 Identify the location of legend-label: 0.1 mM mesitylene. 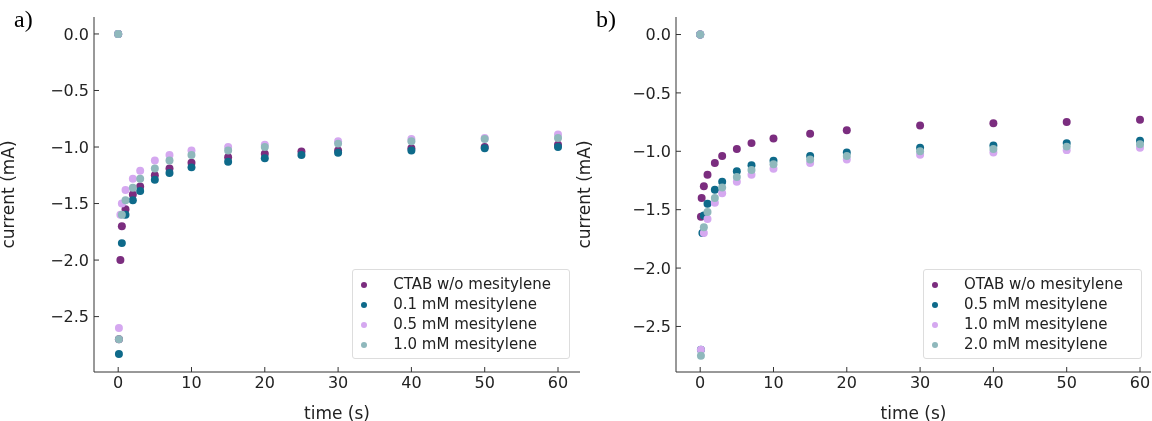
(465, 304).